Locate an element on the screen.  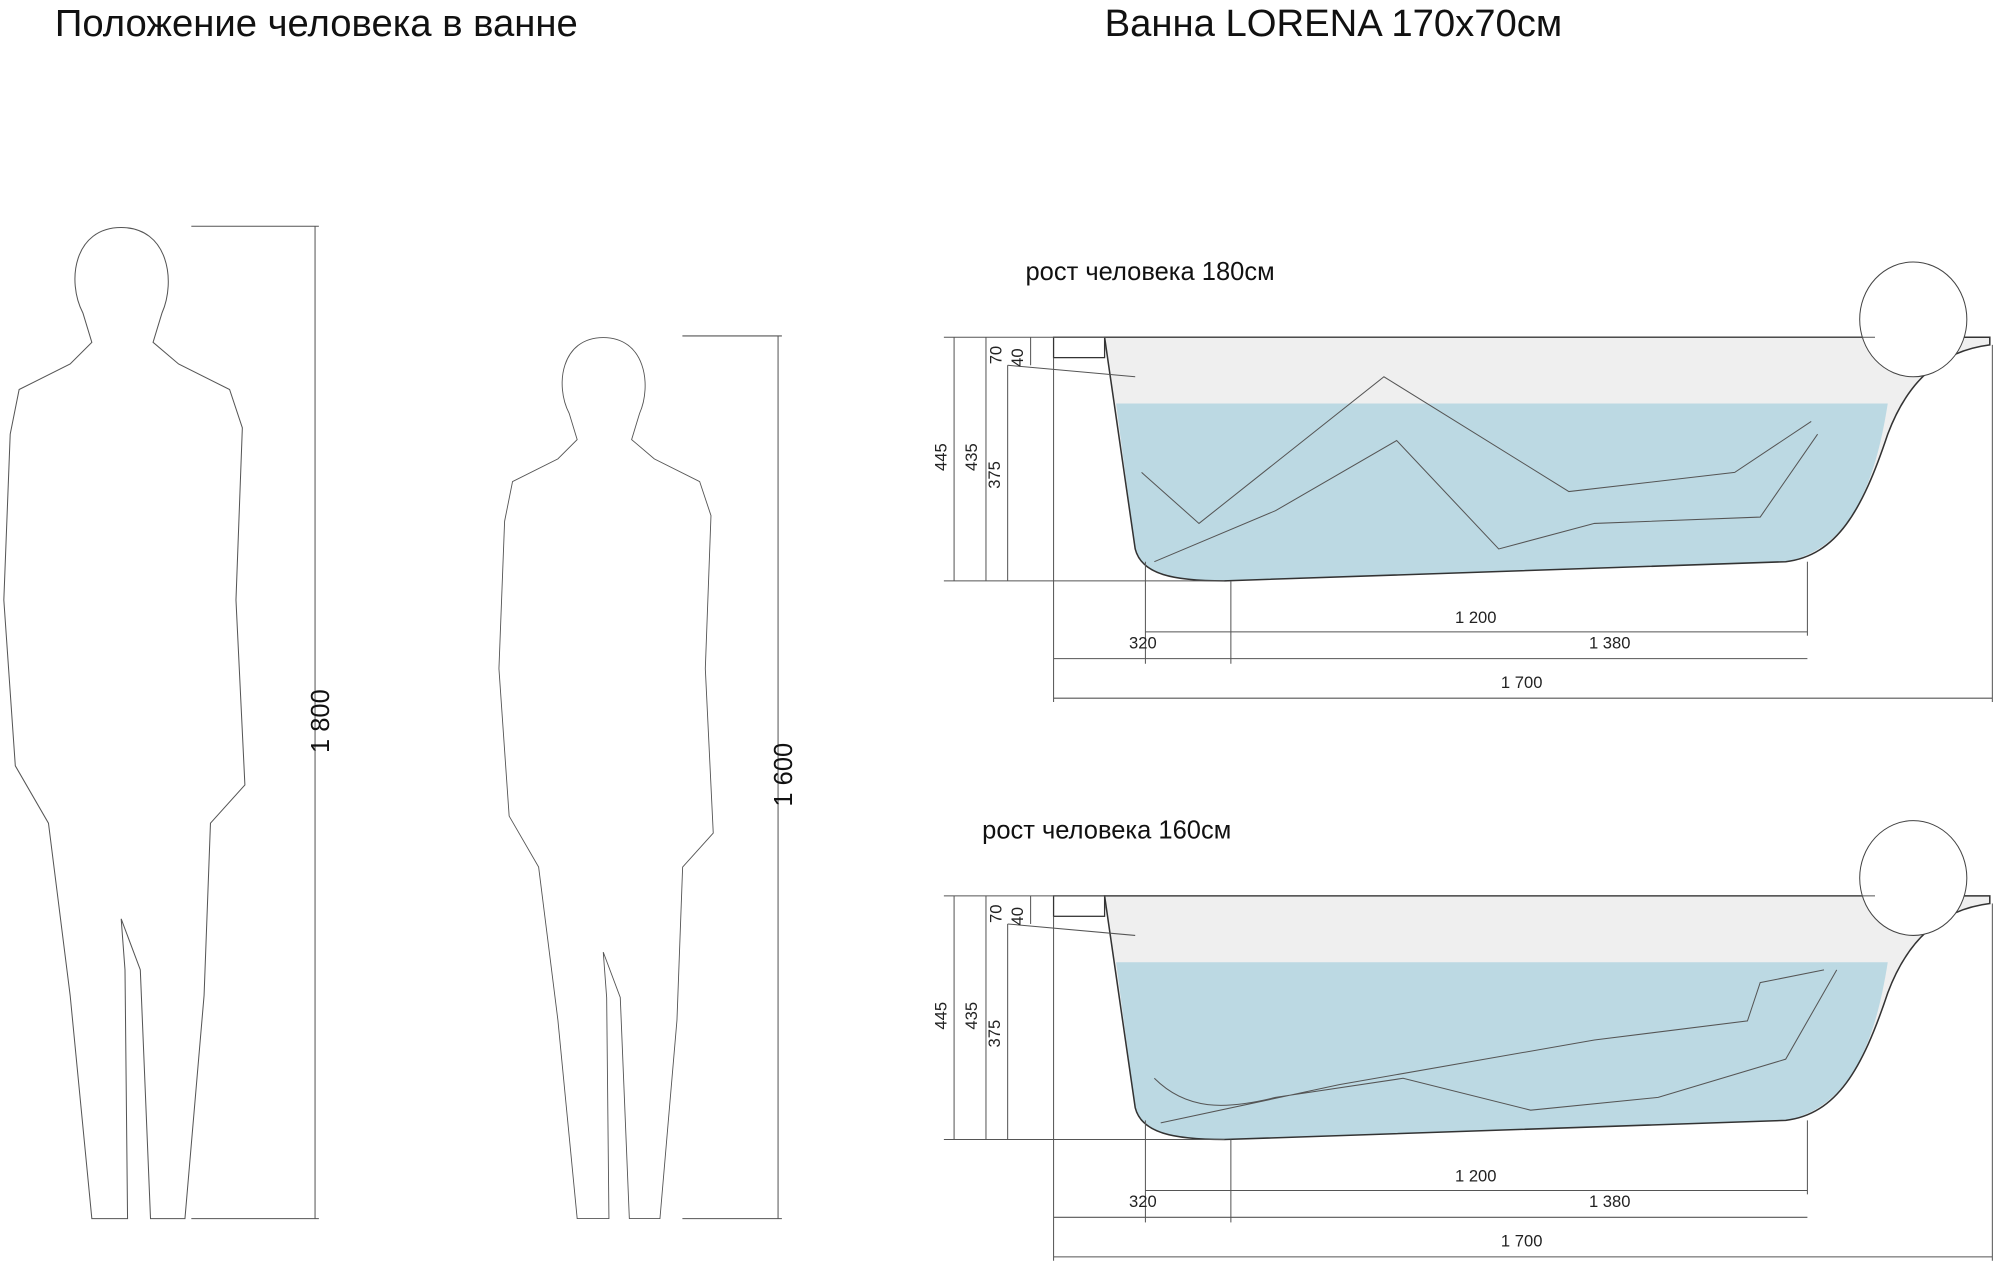
height-label: 1 800 is located at coordinates (321, 721).